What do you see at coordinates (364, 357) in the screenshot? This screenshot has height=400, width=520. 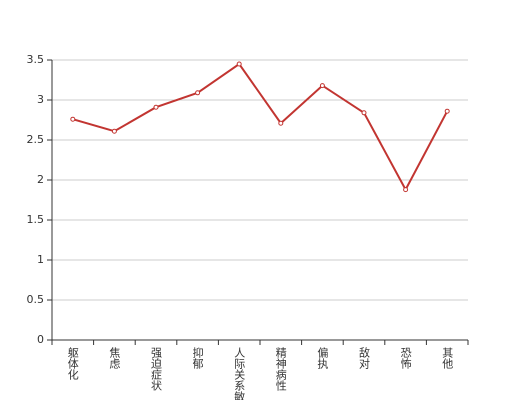 I see `x-tick-label: 敌对` at bounding box center [364, 357].